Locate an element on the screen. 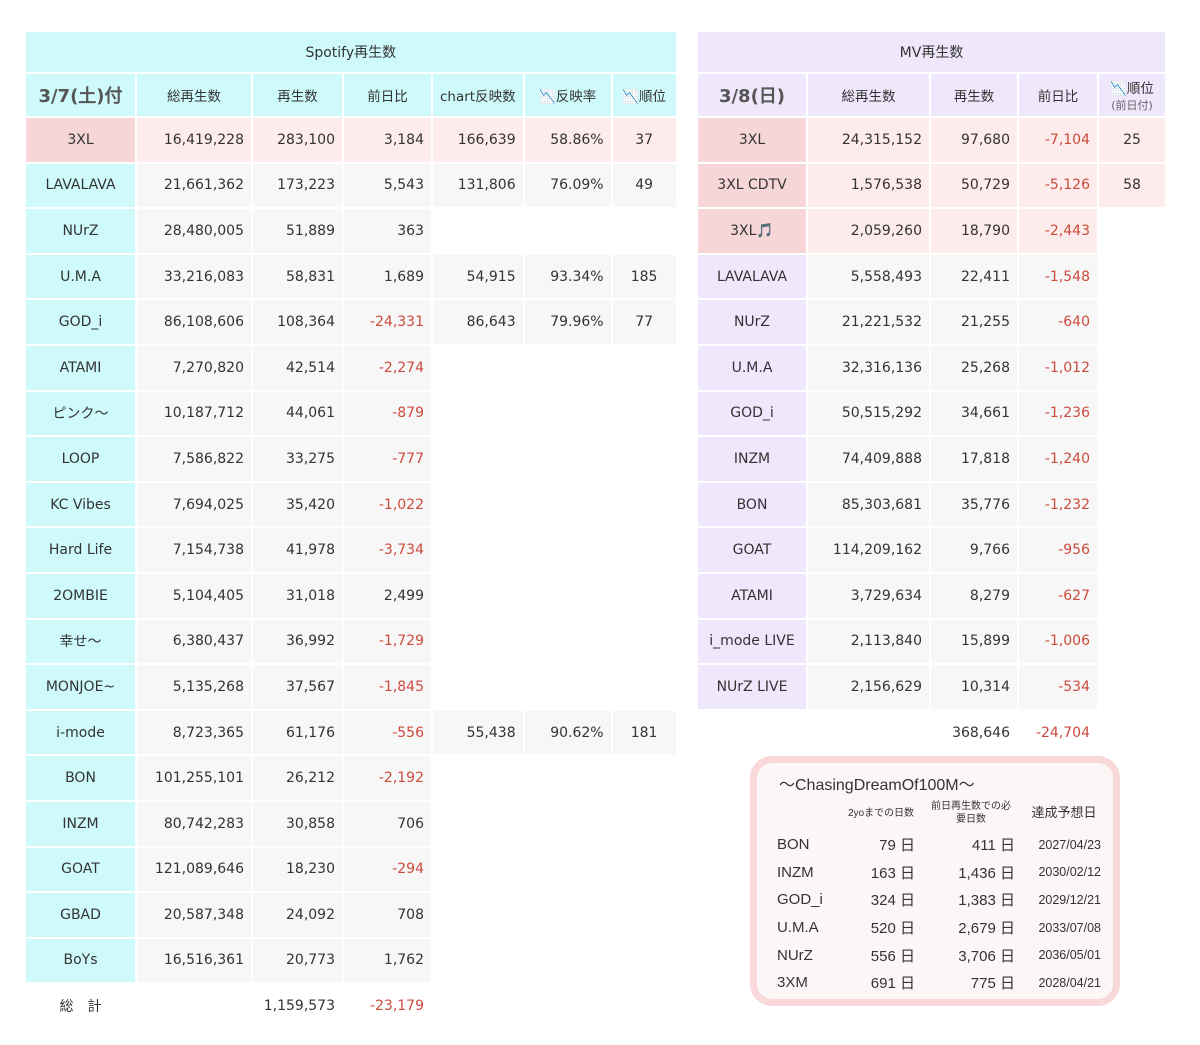 The height and width of the screenshot is (1045, 1200). row-value: 18,790 is located at coordinates (974, 231).